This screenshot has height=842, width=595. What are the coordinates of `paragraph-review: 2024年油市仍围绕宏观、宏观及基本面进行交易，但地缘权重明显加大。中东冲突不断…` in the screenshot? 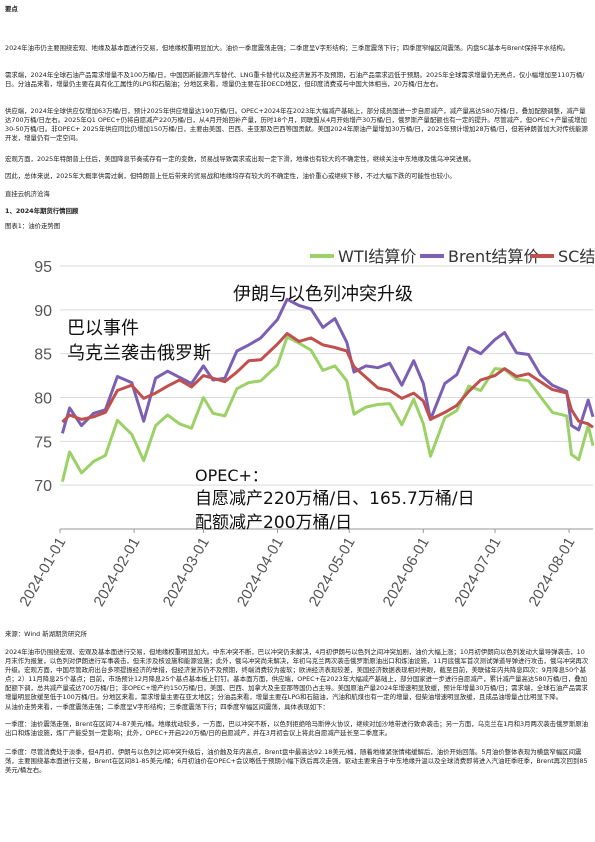 It's located at (297, 674).